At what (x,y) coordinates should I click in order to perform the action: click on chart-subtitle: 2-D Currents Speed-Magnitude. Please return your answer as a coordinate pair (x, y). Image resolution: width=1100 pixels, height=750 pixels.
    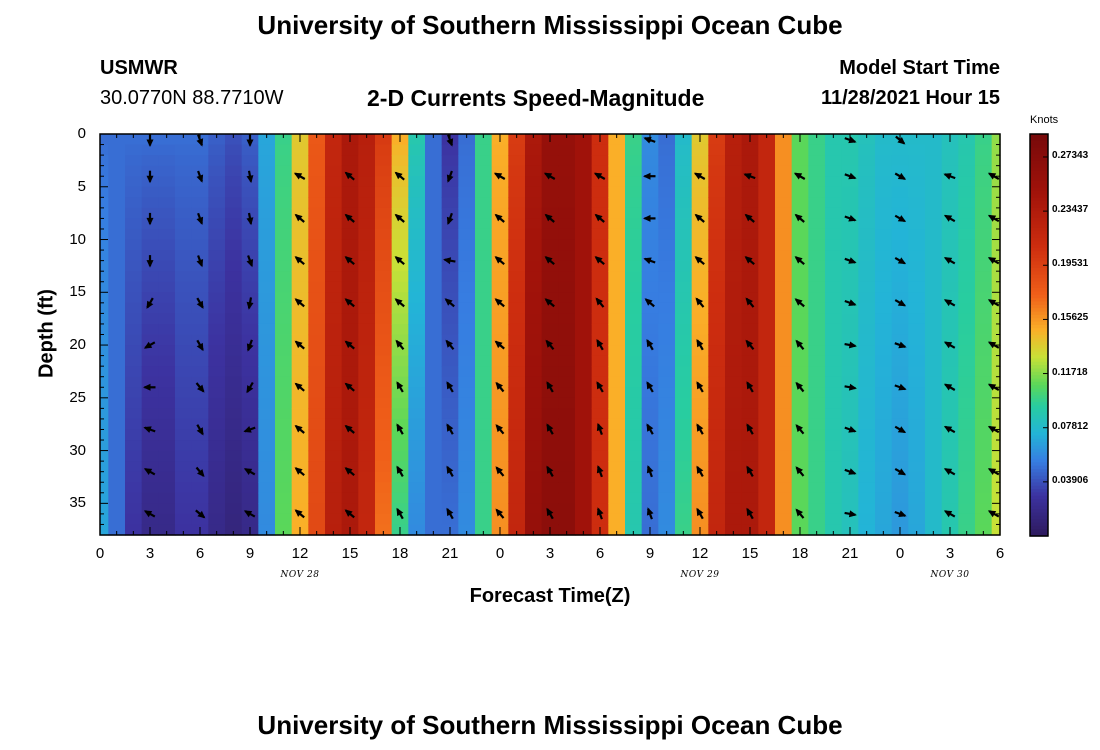
    Looking at the image, I should click on (536, 98).